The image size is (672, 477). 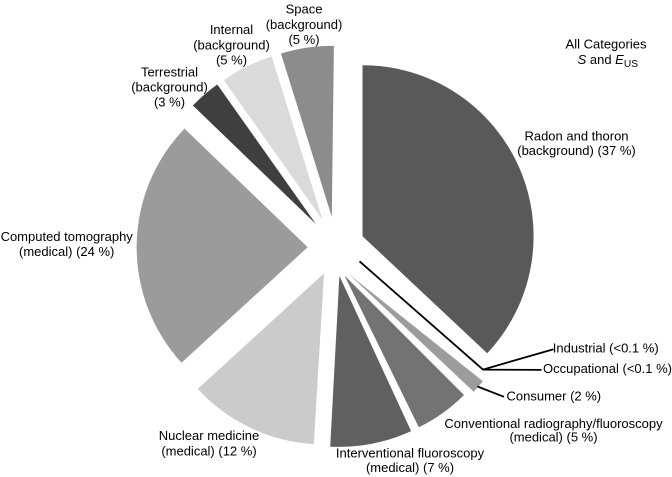 I want to click on svg-text: Industrial (<0.1 %), so click(x=606, y=347).